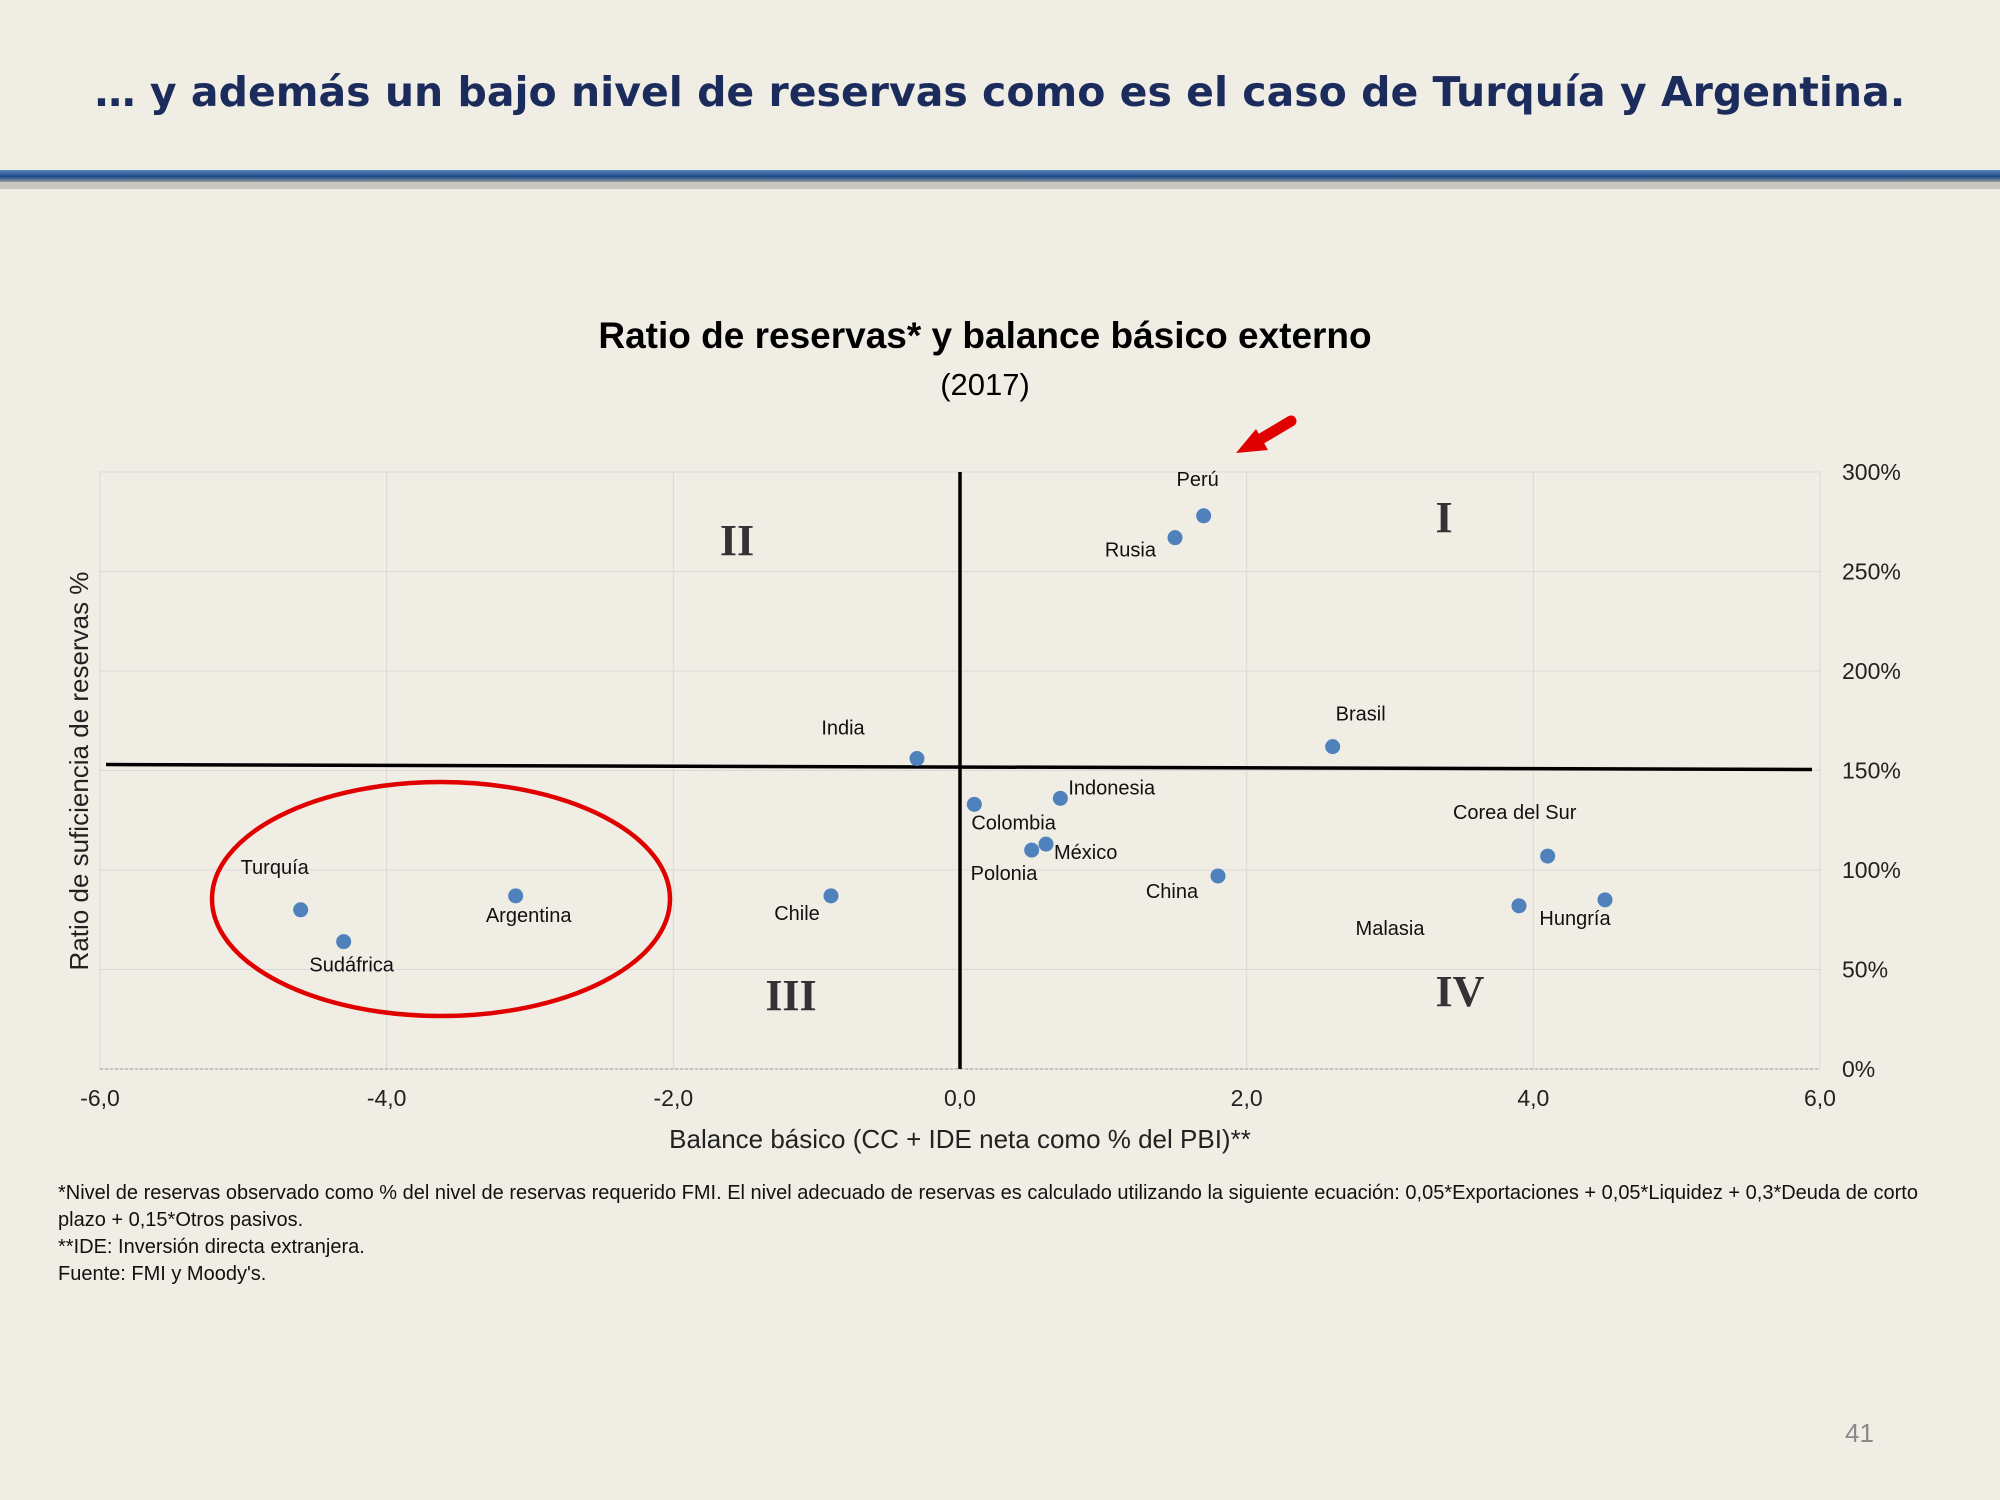 The image size is (2000, 1500). Describe the element at coordinates (1858, 1069) in the screenshot. I see `y-tick-label: 0%` at that location.